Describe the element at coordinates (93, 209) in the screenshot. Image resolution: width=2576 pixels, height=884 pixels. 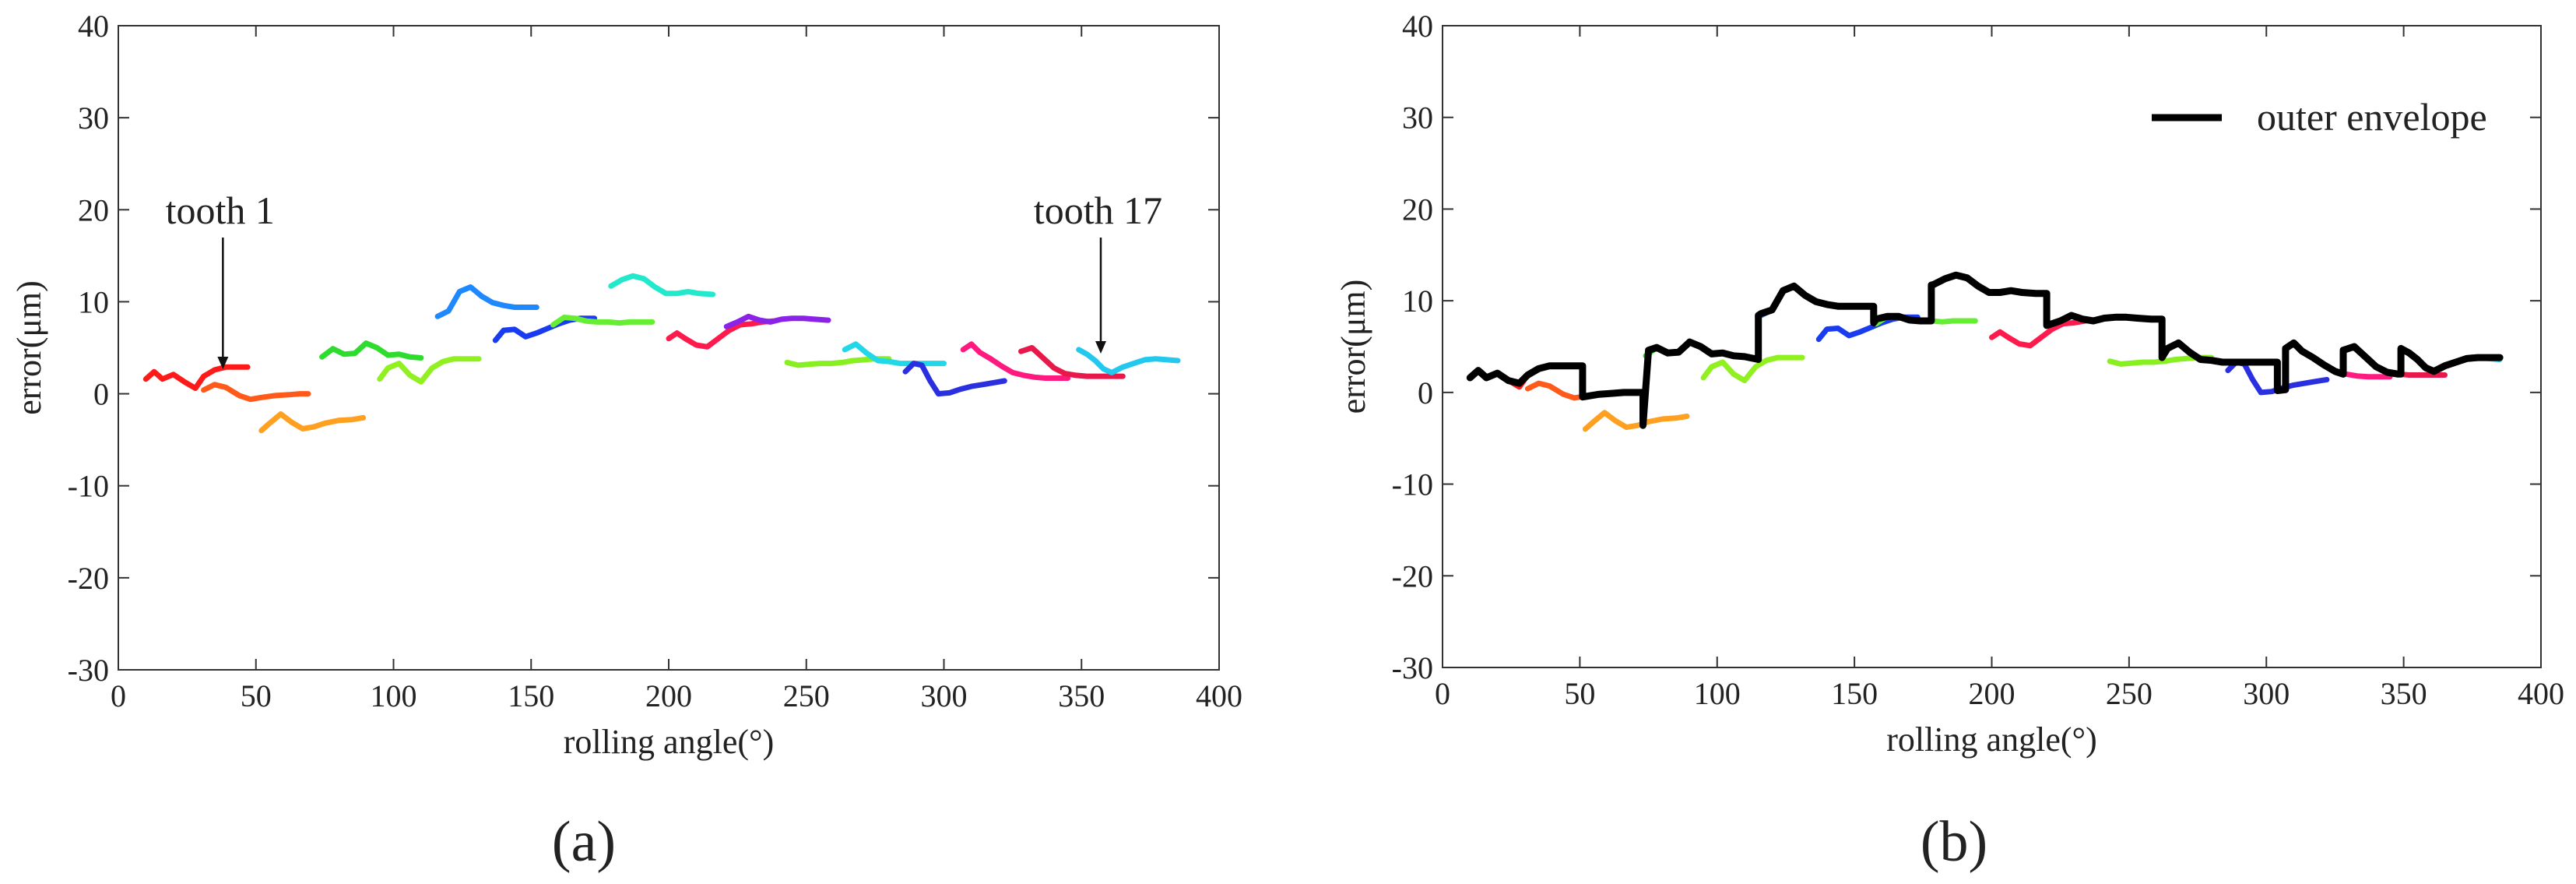
I see `panel-a-y-tick-label: 20` at that location.